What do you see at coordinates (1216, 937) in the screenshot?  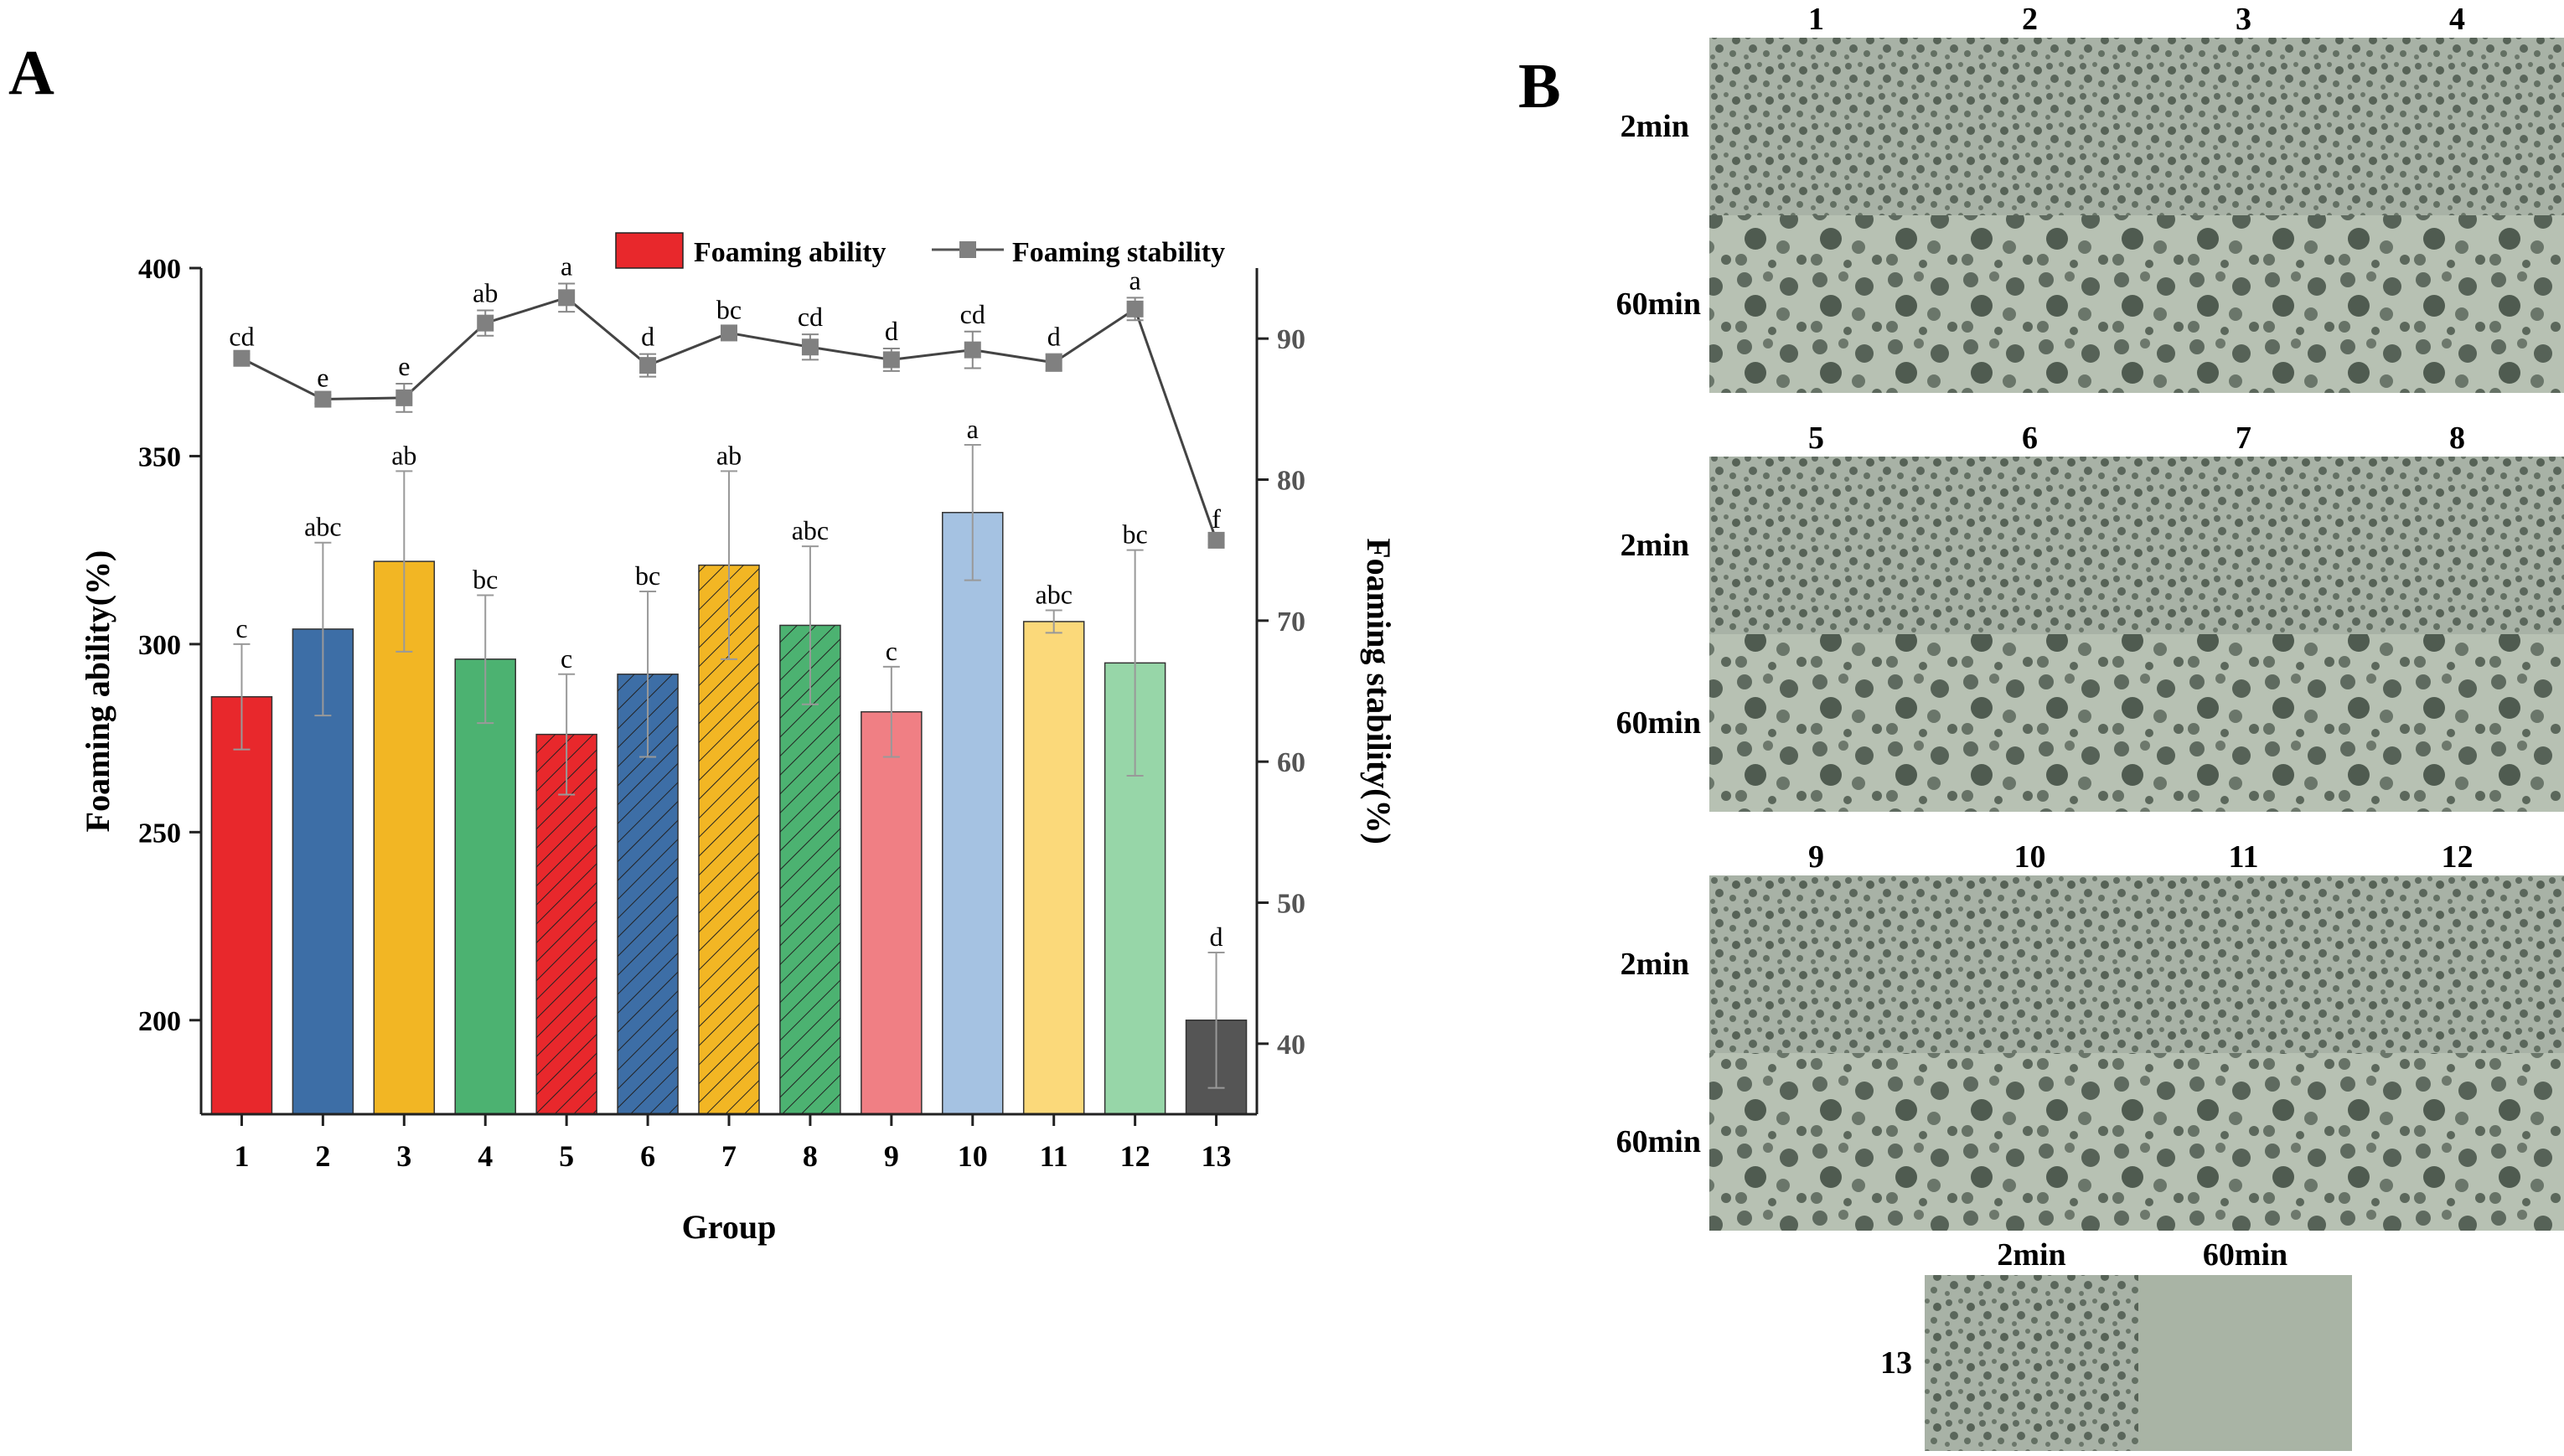 I see `bar-letter-group-13: d` at bounding box center [1216, 937].